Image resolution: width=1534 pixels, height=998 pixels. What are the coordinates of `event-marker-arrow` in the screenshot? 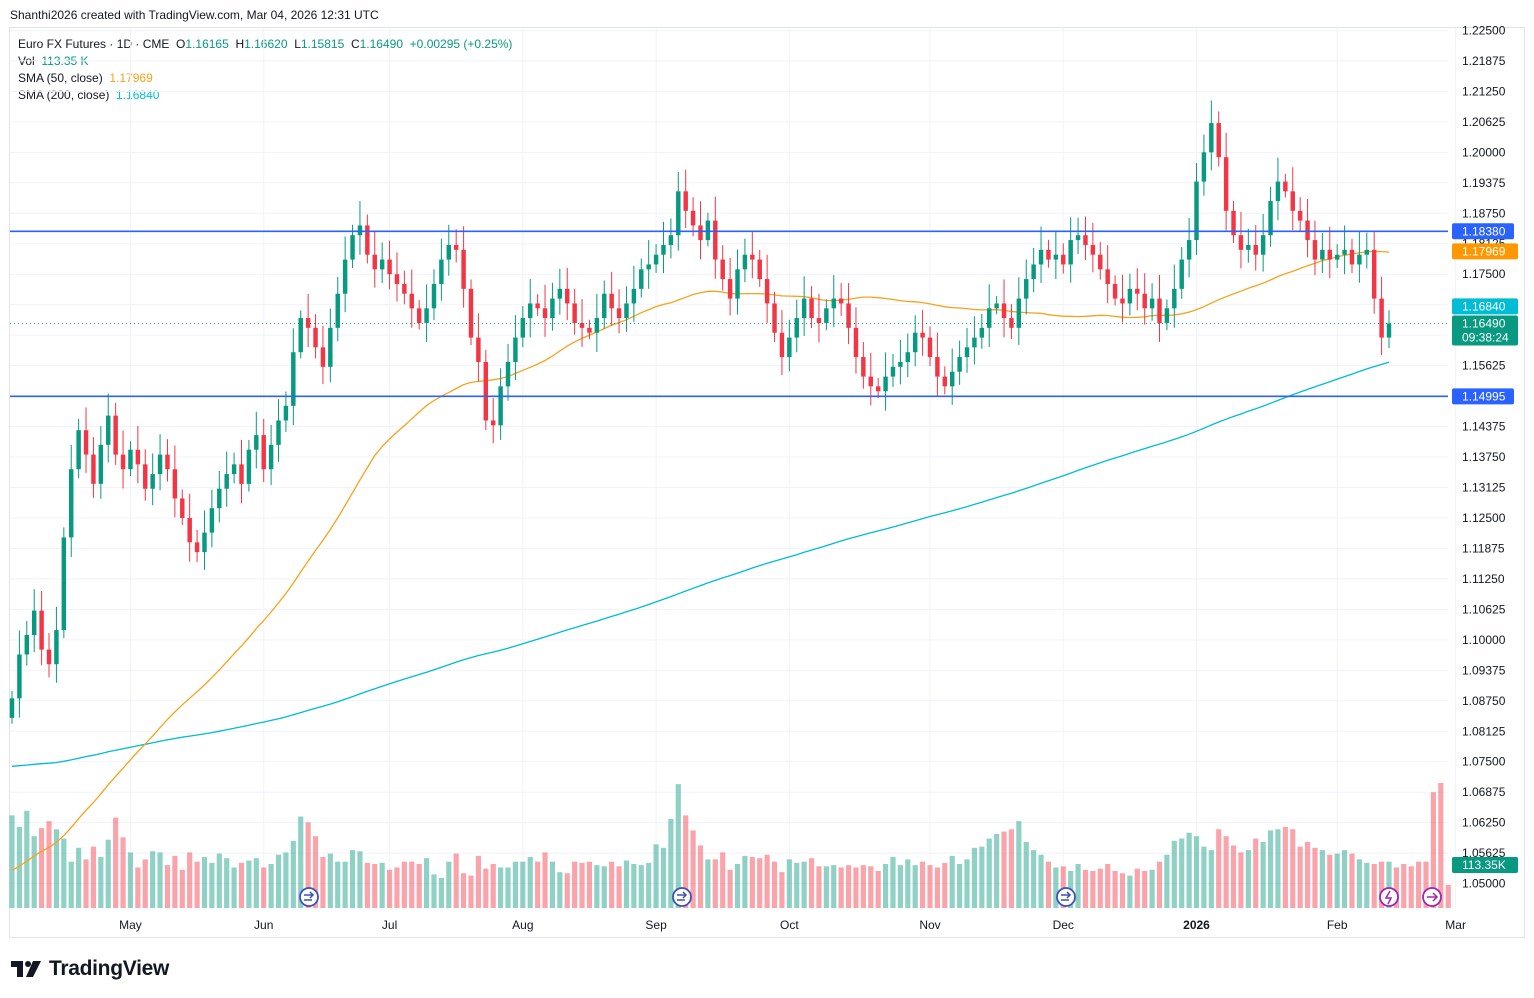 It's located at (1066, 896).